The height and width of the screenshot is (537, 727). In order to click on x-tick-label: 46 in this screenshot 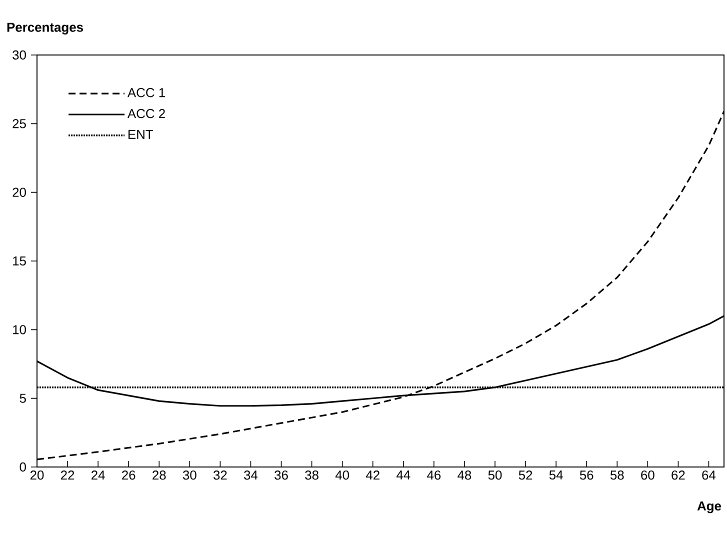, I will do `click(434, 475)`.